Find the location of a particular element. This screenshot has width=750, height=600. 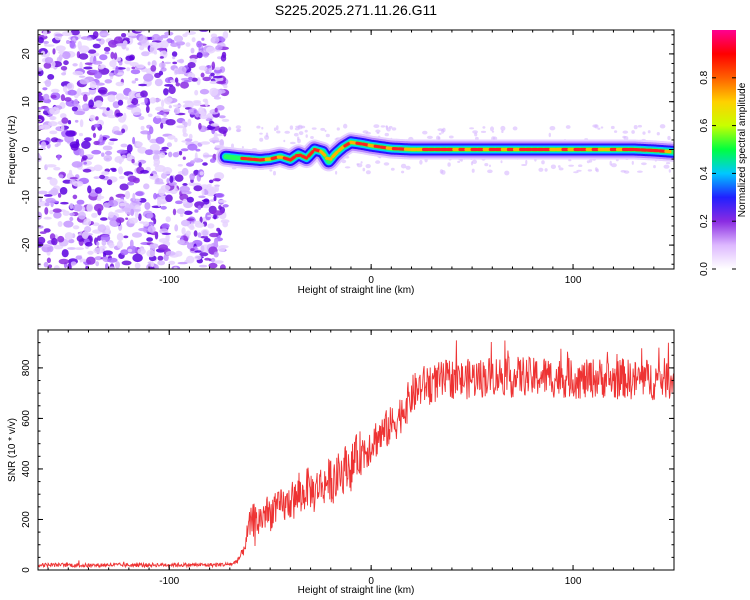

ridge-peak is located at coordinates (371, 145).